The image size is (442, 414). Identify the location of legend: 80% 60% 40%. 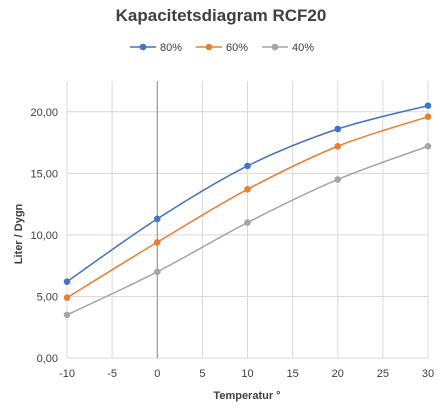
(222, 48).